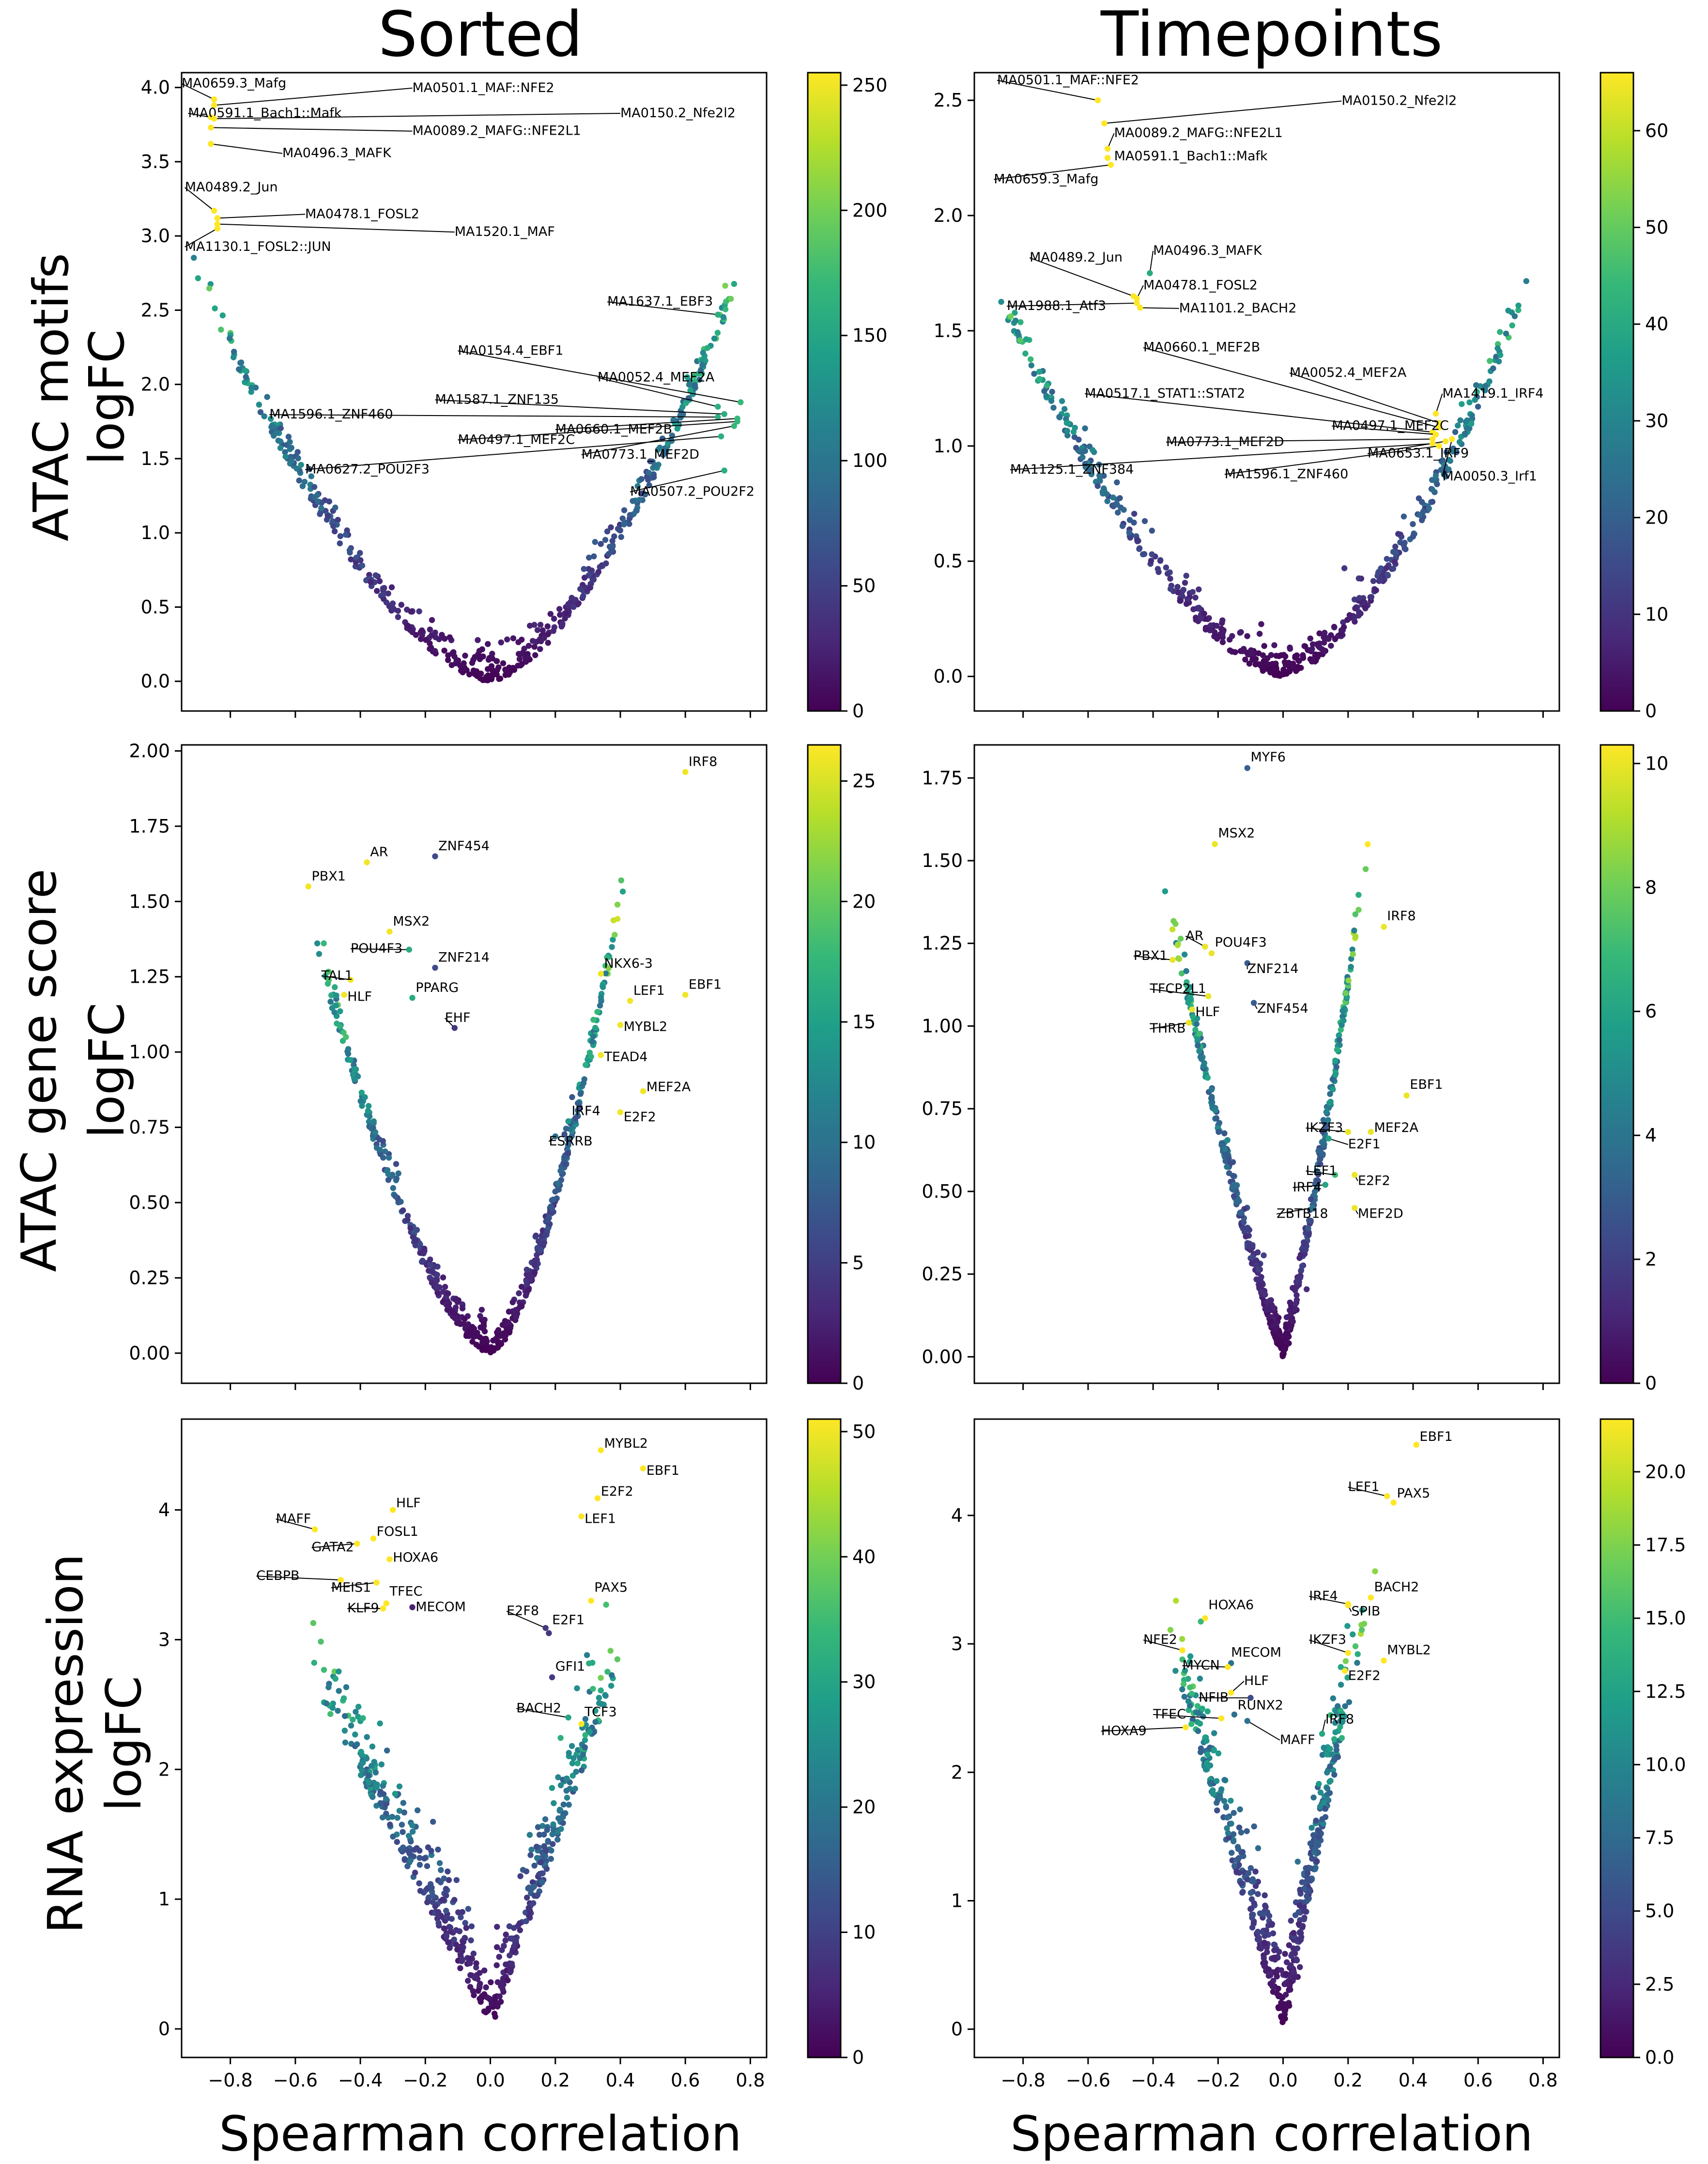 This screenshot has width=1708, height=2164. I want to click on y-tick-label: 0, so click(957, 2030).